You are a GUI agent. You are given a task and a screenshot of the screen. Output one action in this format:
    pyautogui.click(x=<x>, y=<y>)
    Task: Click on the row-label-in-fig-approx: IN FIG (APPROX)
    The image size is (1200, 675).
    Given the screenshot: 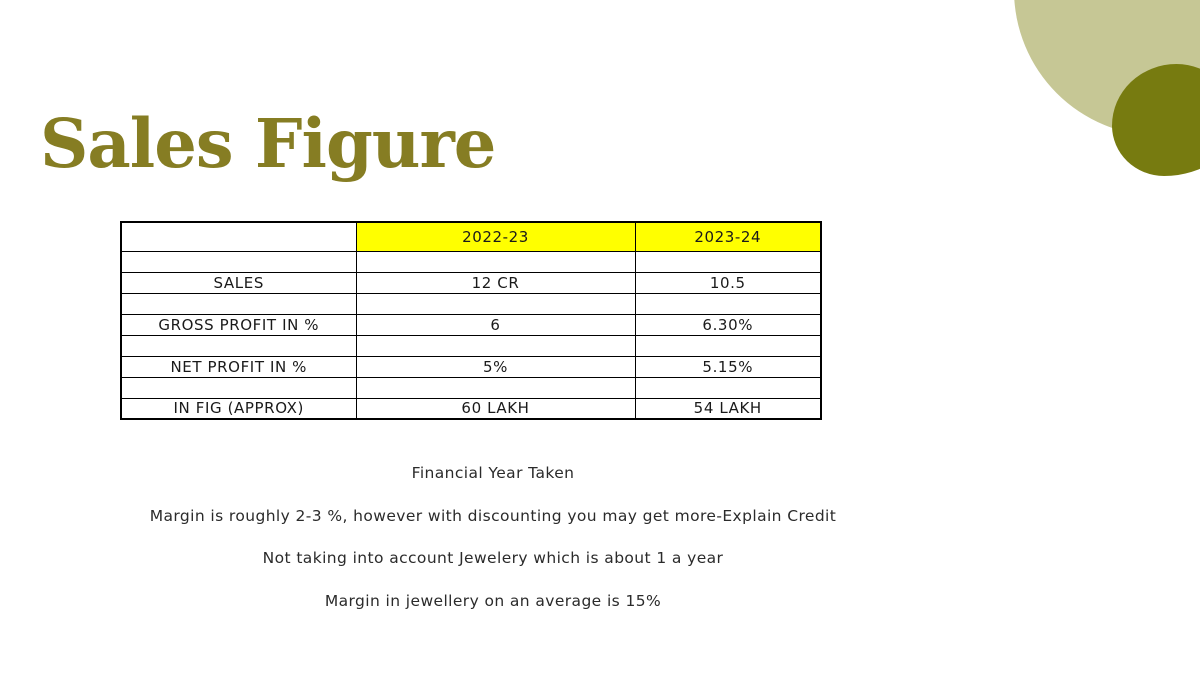 What is the action you would take?
    pyautogui.click(x=238, y=408)
    